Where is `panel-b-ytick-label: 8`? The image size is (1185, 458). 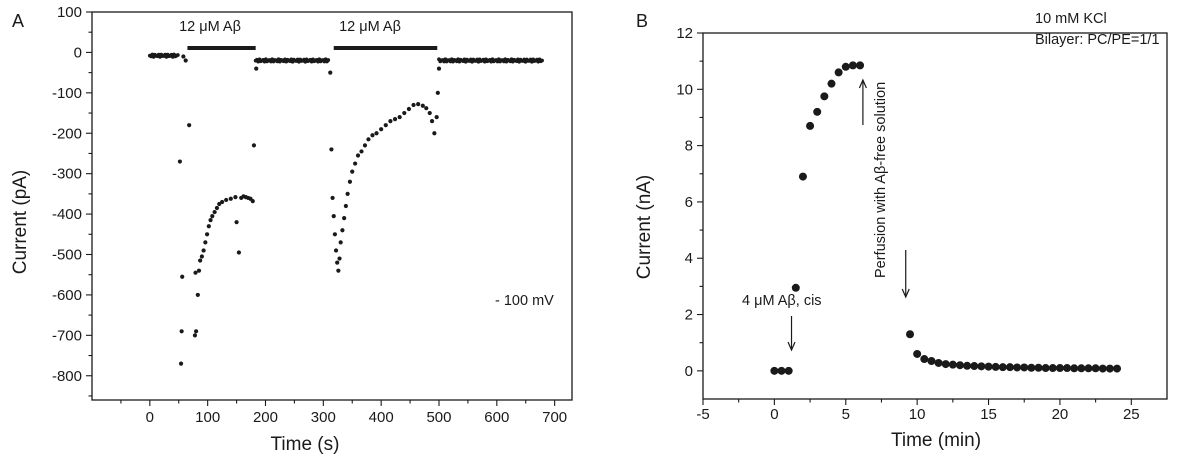 panel-b-ytick-label: 8 is located at coordinates (689, 146).